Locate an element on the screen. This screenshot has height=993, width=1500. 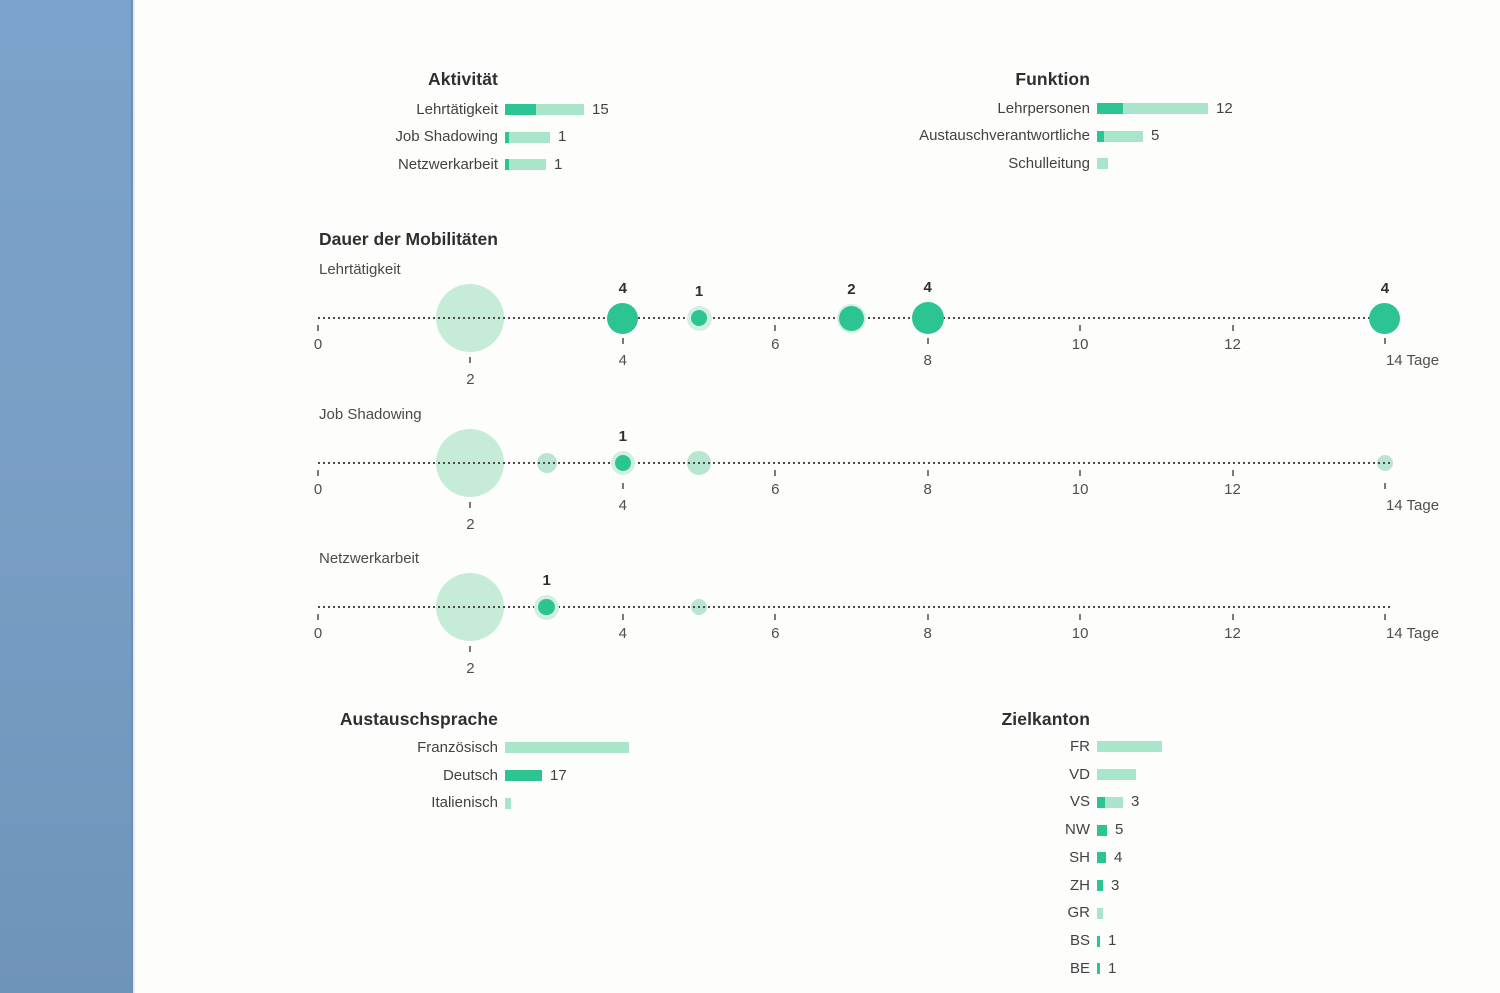
axis-tick-label: 4 is located at coordinates (622, 505).